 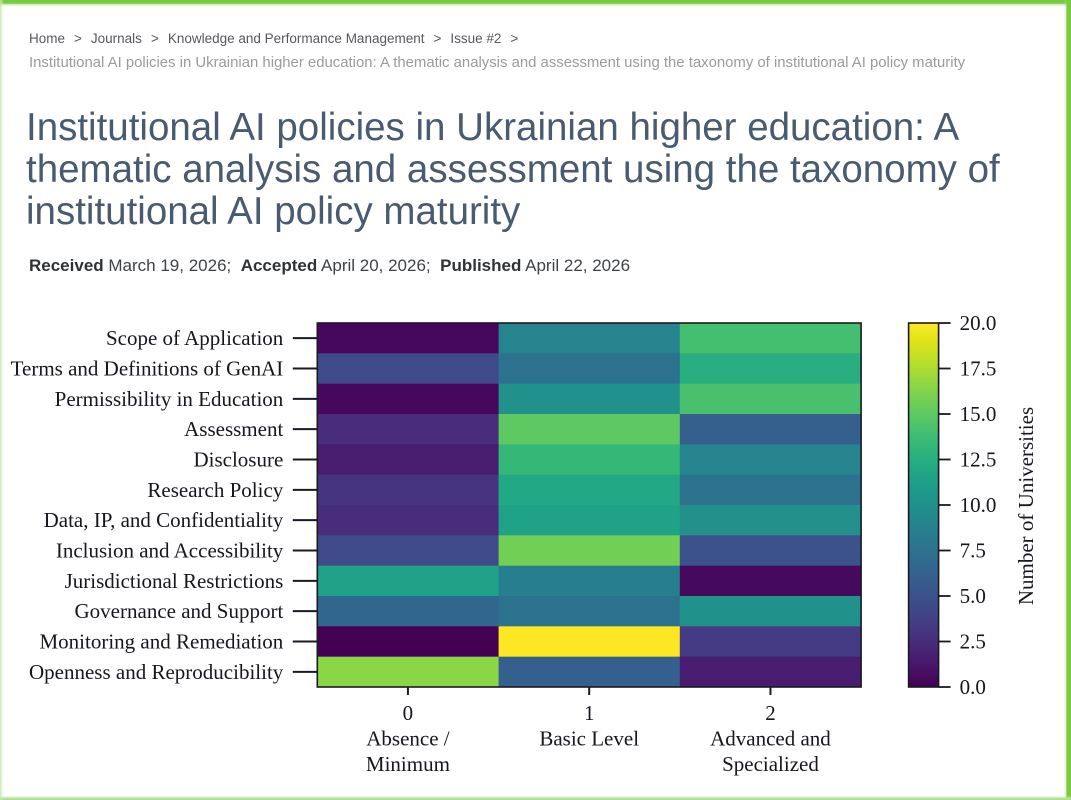 What do you see at coordinates (973, 596) in the screenshot?
I see `svg-text: 5.0` at bounding box center [973, 596].